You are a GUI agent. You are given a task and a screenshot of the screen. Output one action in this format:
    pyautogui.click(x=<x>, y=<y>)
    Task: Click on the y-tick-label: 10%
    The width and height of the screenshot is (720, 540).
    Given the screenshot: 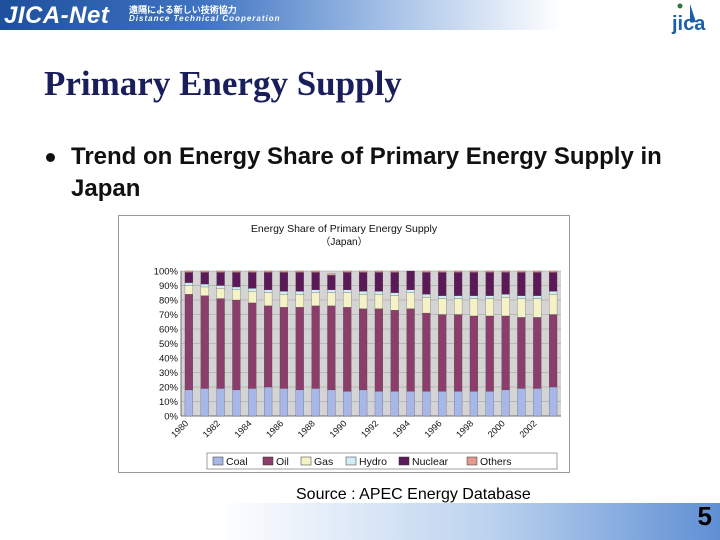 What is the action you would take?
    pyautogui.click(x=169, y=402)
    